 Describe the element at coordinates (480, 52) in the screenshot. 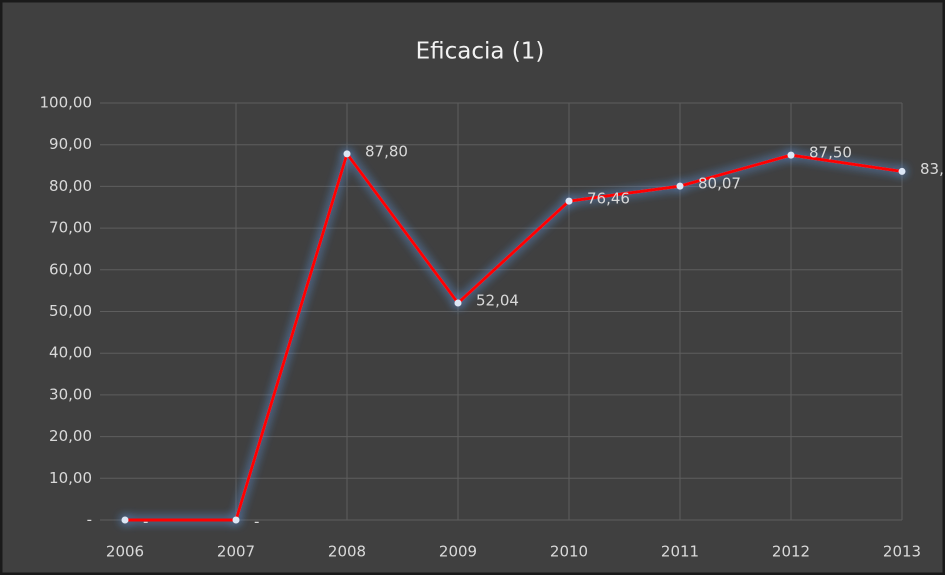

I see `chart-title: Eficacia (1)` at that location.